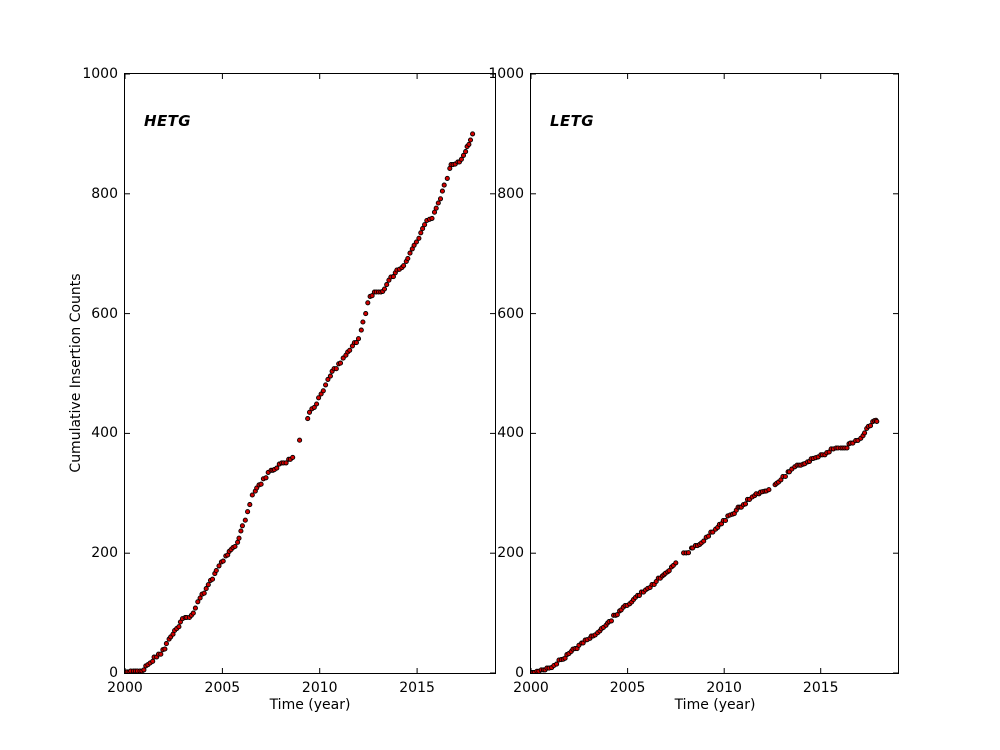 The height and width of the screenshot is (750, 1000). I want to click on y-axis-label: Cumulative Insertion Counts, so click(76, 373).